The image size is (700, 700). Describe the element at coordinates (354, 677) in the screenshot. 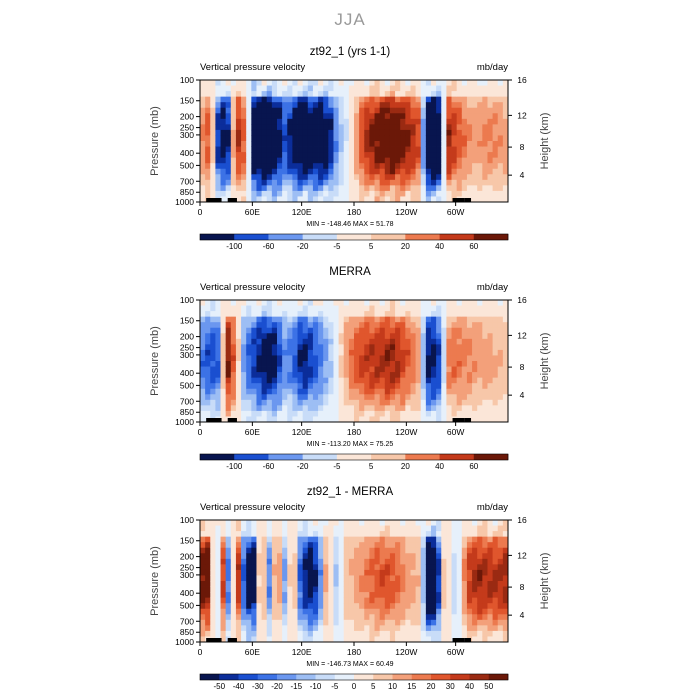

I see `colorbar-frame` at that location.